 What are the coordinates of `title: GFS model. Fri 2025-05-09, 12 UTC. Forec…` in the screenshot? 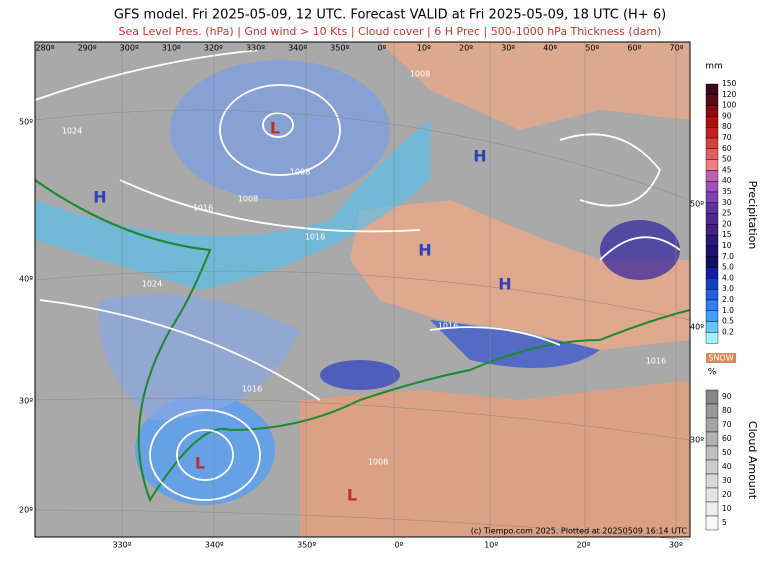 It's located at (390, 15).